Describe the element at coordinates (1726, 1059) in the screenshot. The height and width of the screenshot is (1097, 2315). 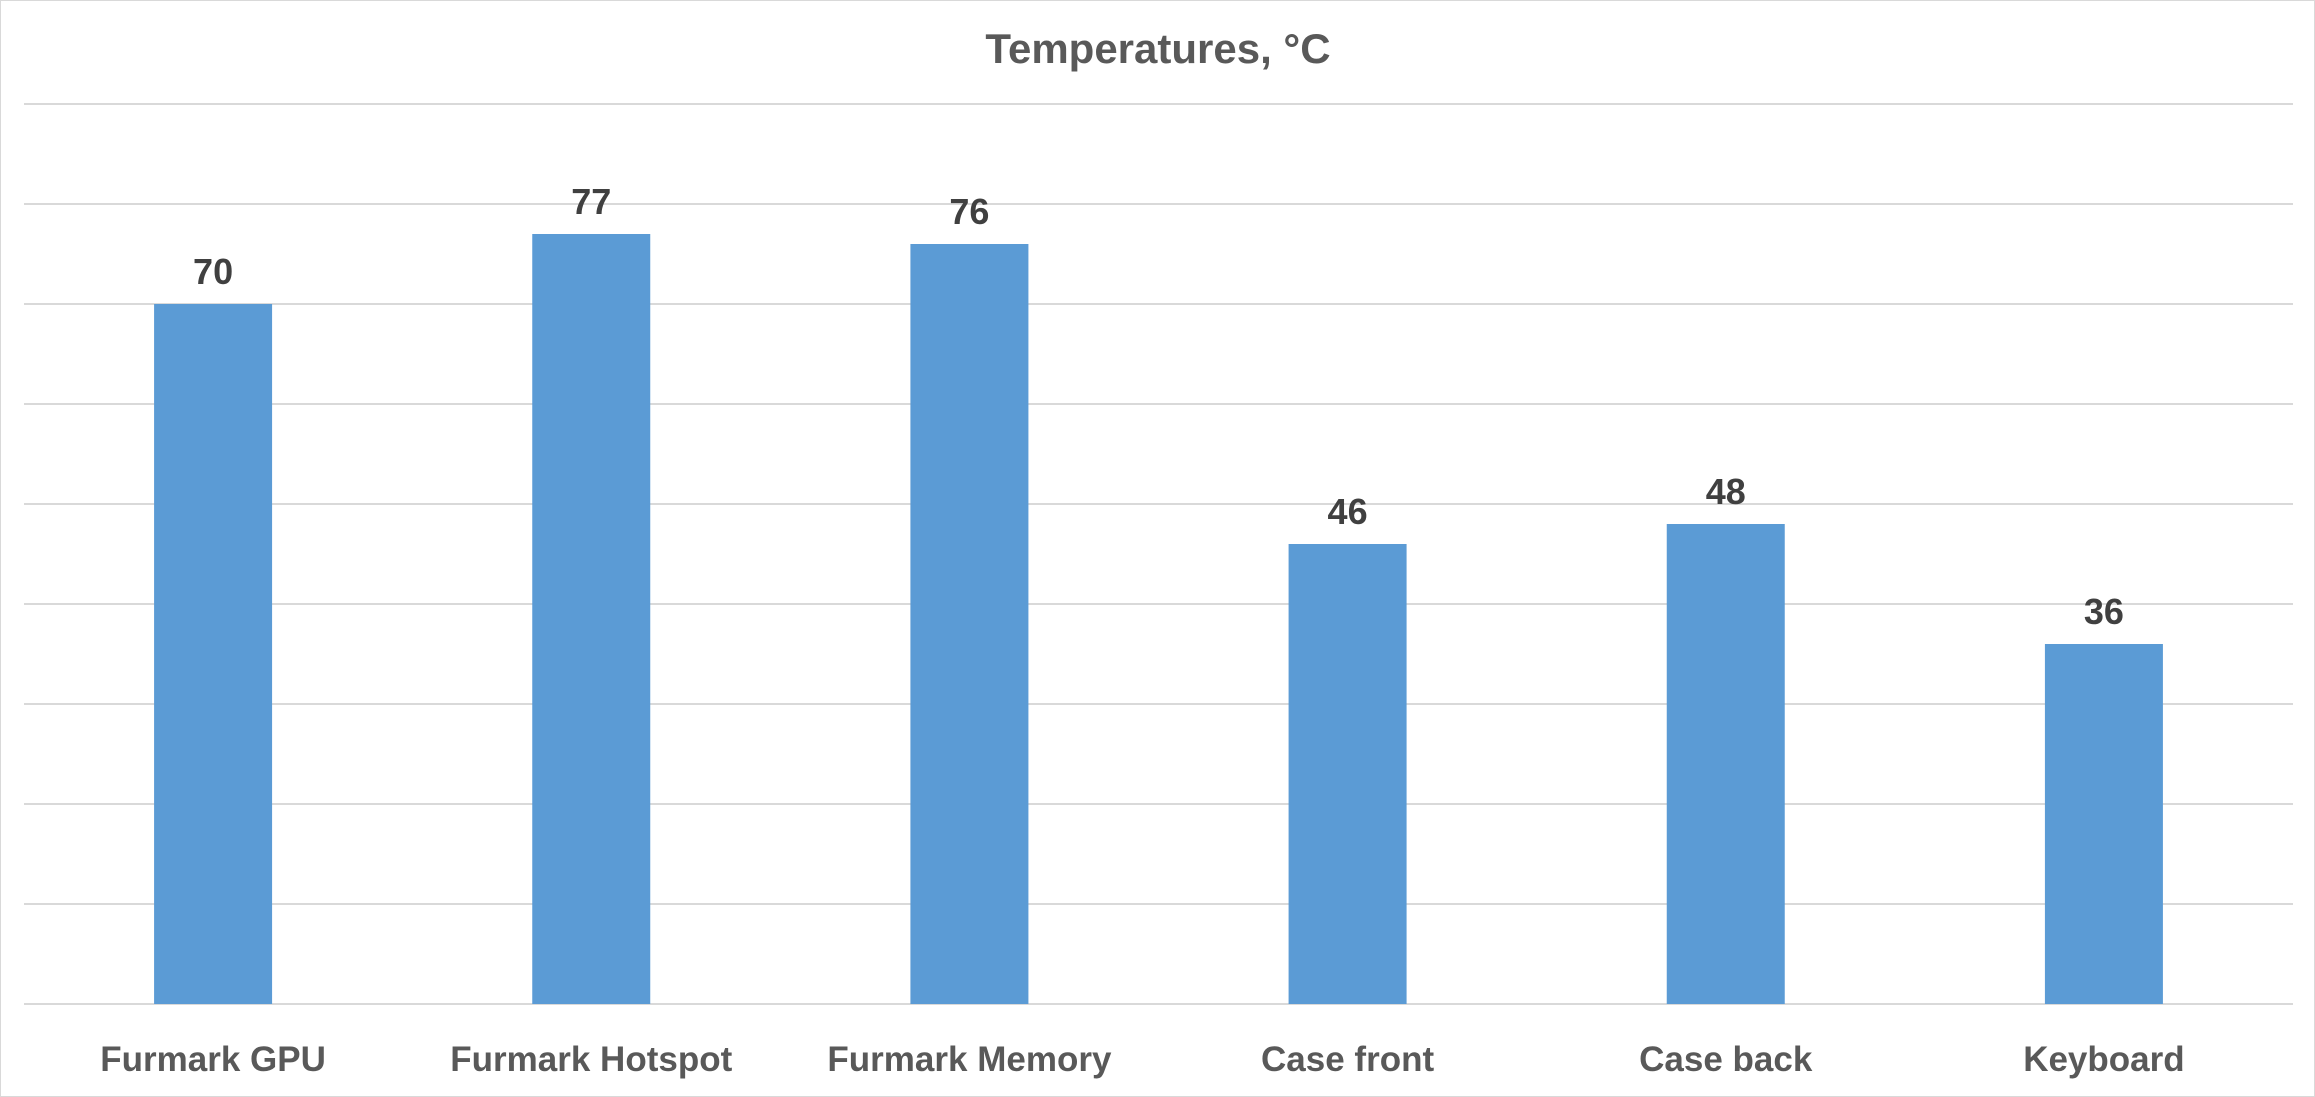
I see `x-tick-label: Case back` at that location.